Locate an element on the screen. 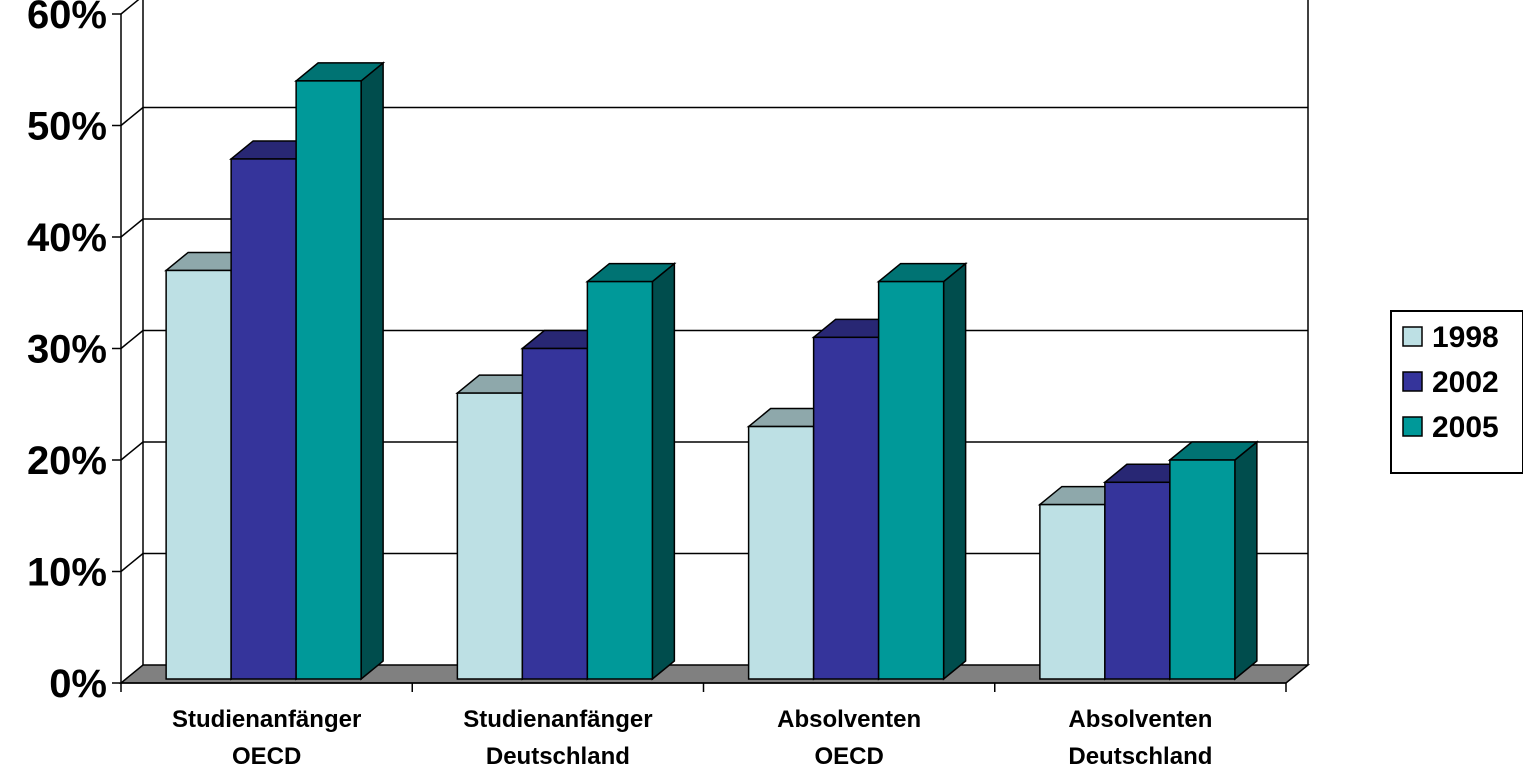 Image resolution: width=1523 pixels, height=770 pixels. legend: 1998 2002 2005 is located at coordinates (1456, 392).